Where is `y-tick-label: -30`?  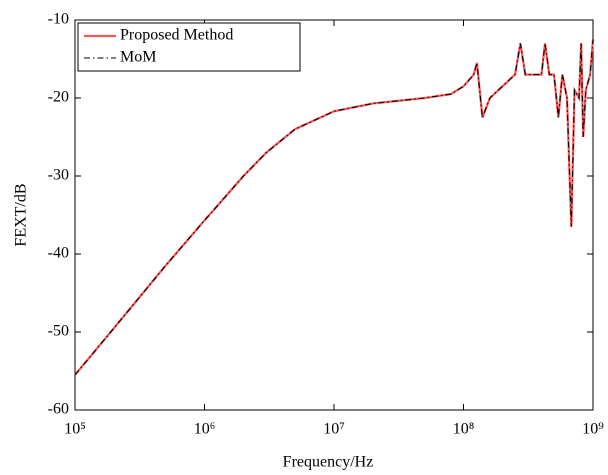 y-tick-label: -30 is located at coordinates (58, 175).